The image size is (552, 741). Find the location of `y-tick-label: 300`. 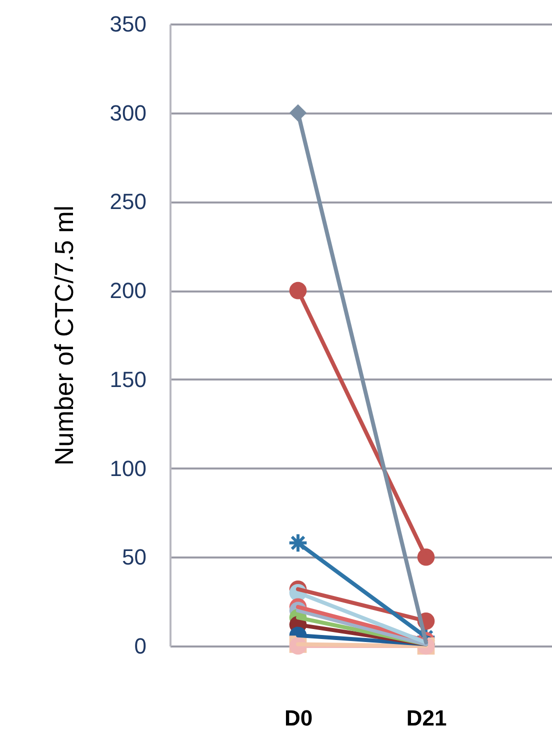

y-tick-label: 300 is located at coordinates (128, 113).